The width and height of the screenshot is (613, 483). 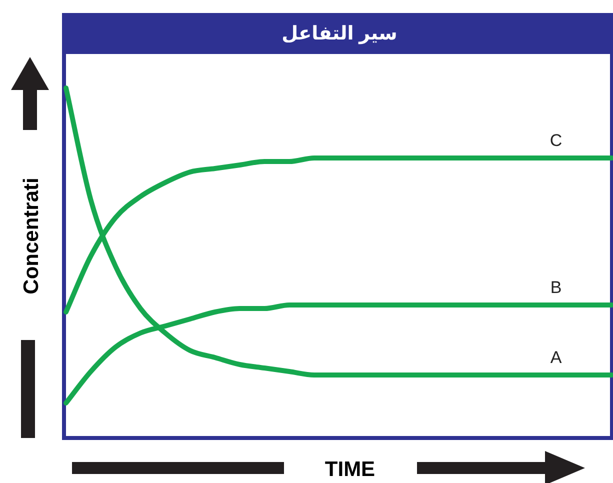 What do you see at coordinates (556, 140) in the screenshot?
I see `series-label: C` at bounding box center [556, 140].